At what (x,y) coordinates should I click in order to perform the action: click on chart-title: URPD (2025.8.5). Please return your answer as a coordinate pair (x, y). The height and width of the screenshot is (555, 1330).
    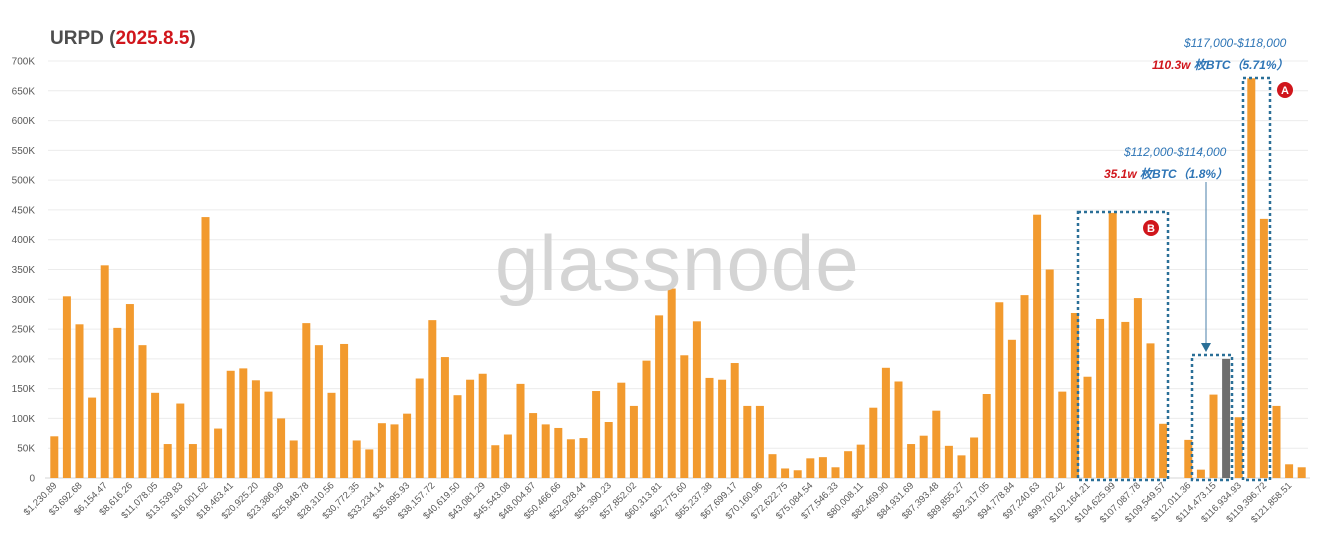
    Looking at the image, I should click on (123, 39).